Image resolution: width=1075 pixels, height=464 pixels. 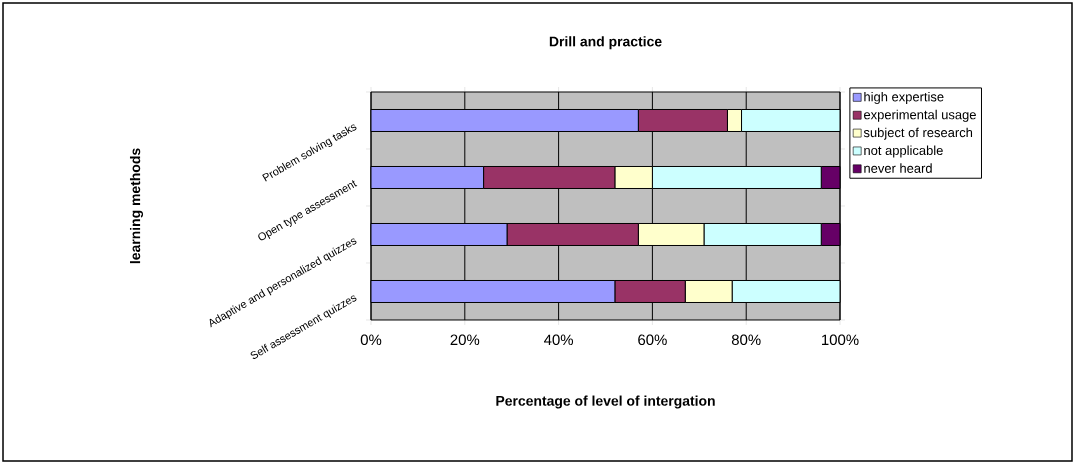 I want to click on x-tick-label: 60%, so click(x=652, y=340).